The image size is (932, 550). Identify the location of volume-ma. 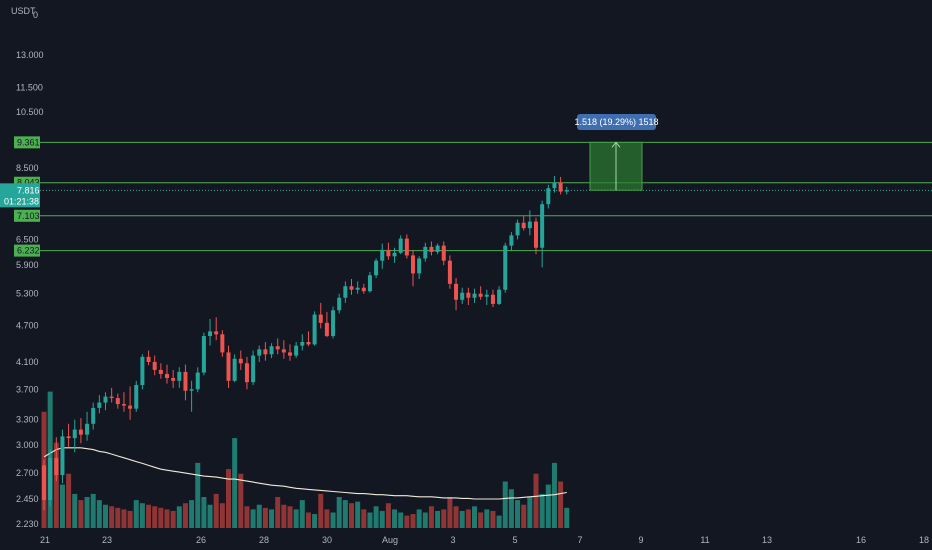
(305, 473).